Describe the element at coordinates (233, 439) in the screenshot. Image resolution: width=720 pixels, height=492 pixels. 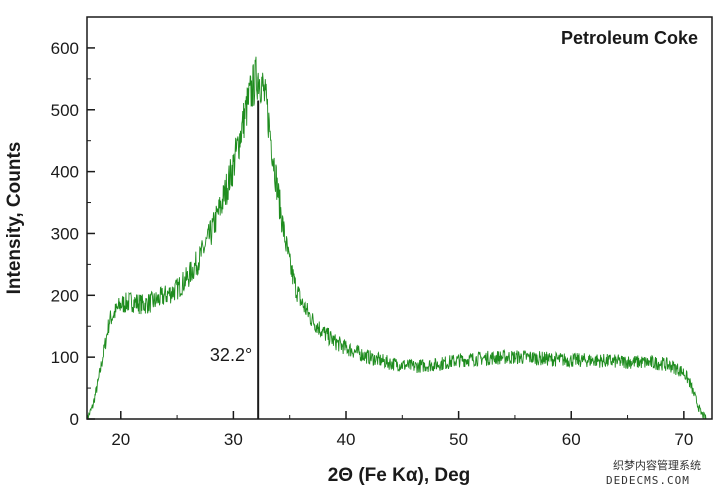
I see `x-tick-label: 30` at that location.